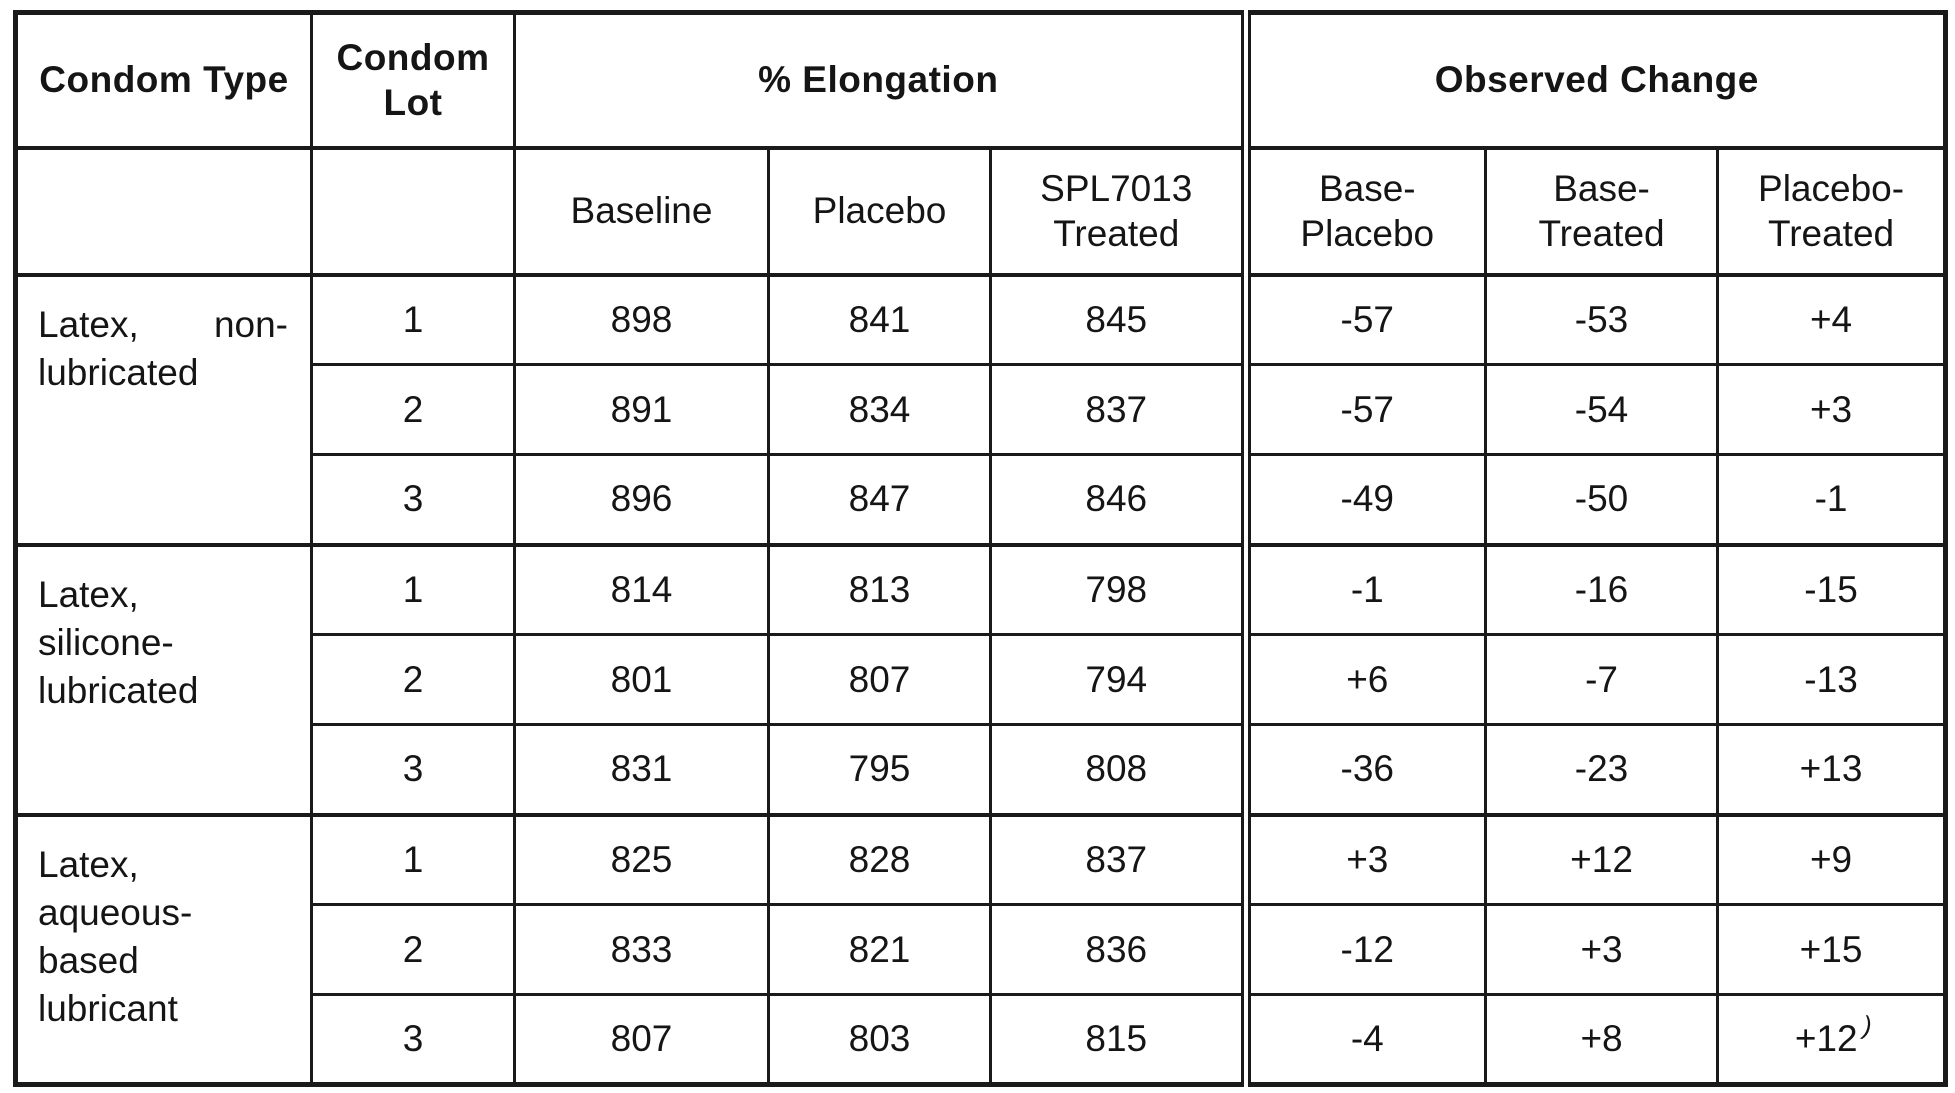  What do you see at coordinates (1118, 679) in the screenshot?
I see `cell-treated: 794` at bounding box center [1118, 679].